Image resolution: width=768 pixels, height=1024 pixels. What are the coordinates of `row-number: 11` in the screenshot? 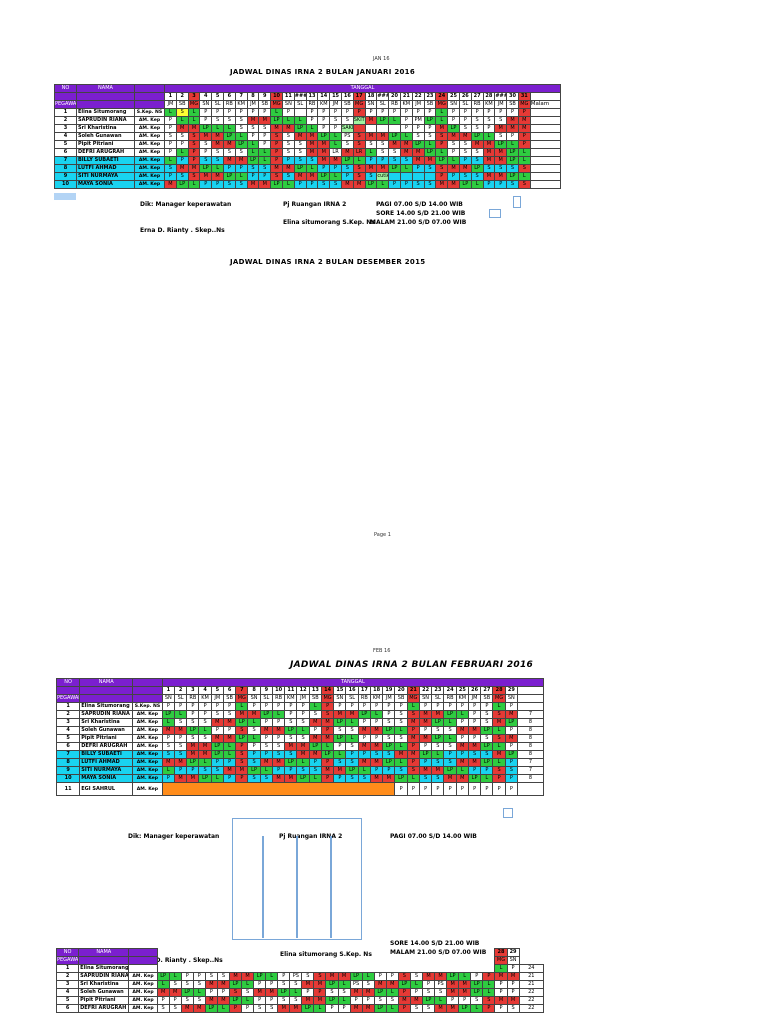 It's located at (68, 789).